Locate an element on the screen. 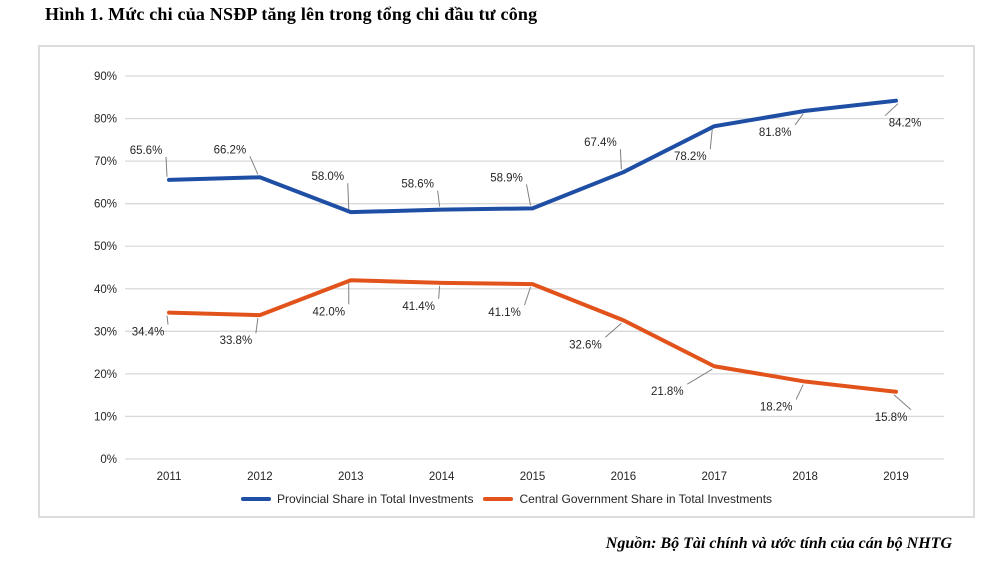 The image size is (1000, 577). data-label: 67.4% is located at coordinates (600, 143).